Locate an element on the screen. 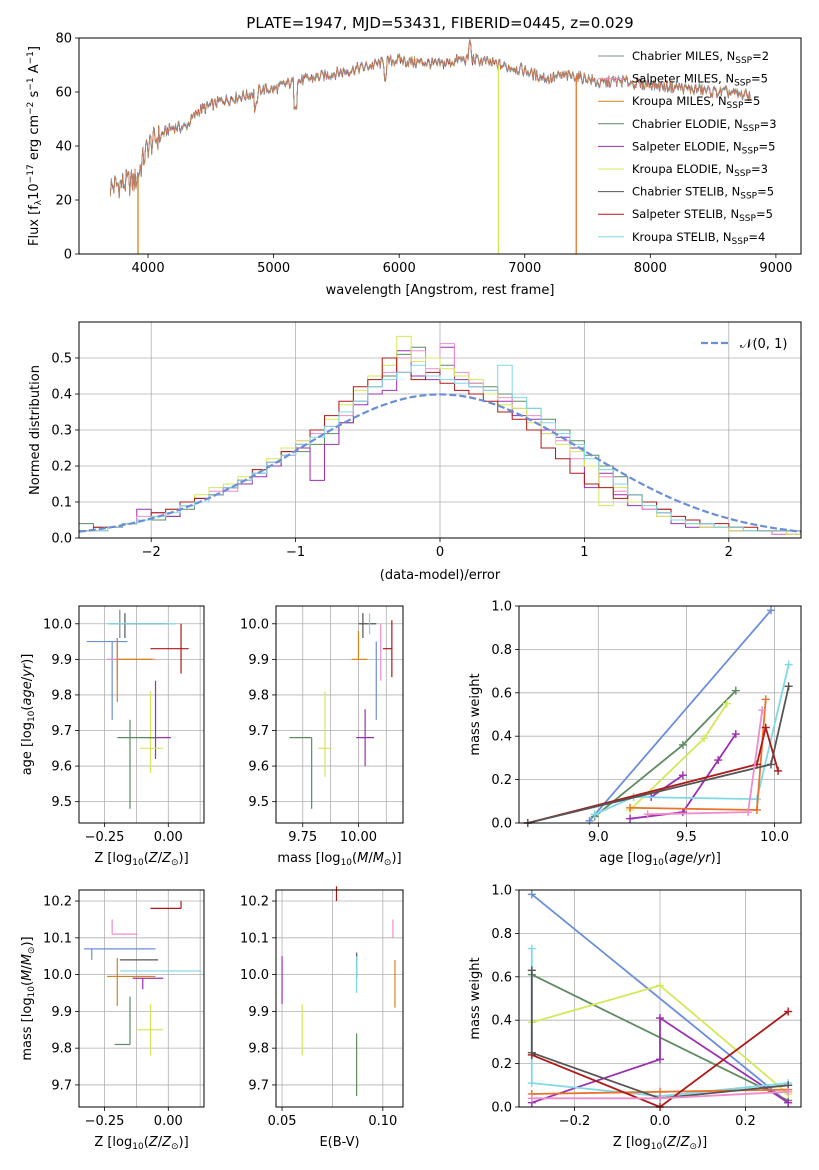 The width and height of the screenshot is (819, 1170). x-tick-label: 8000 is located at coordinates (650, 268).